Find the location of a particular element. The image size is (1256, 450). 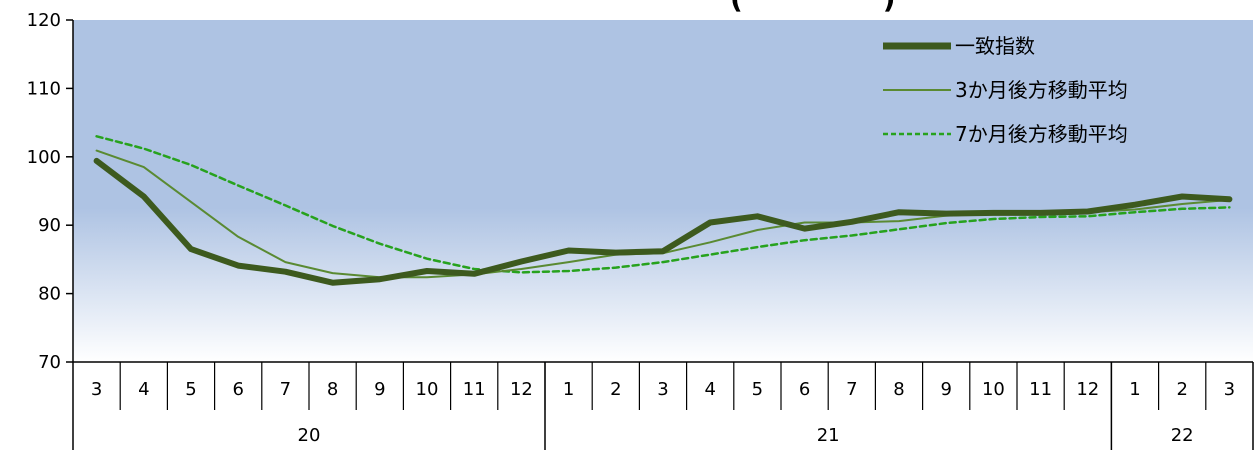

year-label: 22 is located at coordinates (1182, 435).